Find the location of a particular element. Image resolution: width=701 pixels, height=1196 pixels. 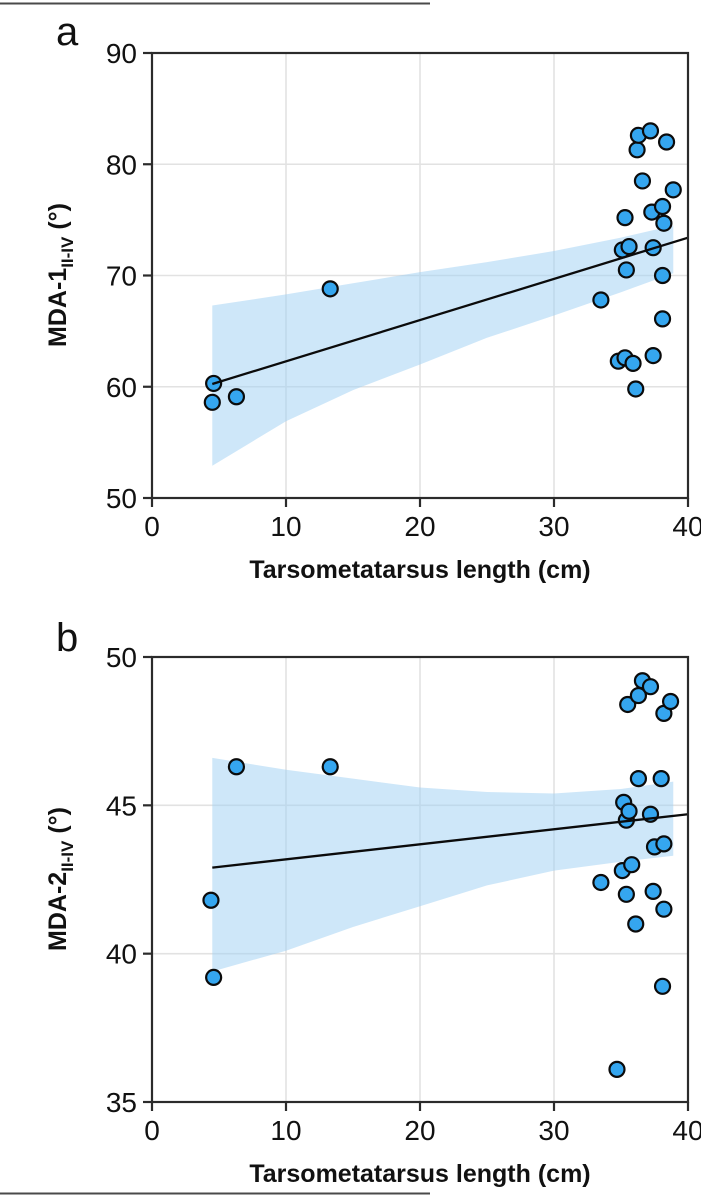

panel-a-letter: a is located at coordinates (67, 32).